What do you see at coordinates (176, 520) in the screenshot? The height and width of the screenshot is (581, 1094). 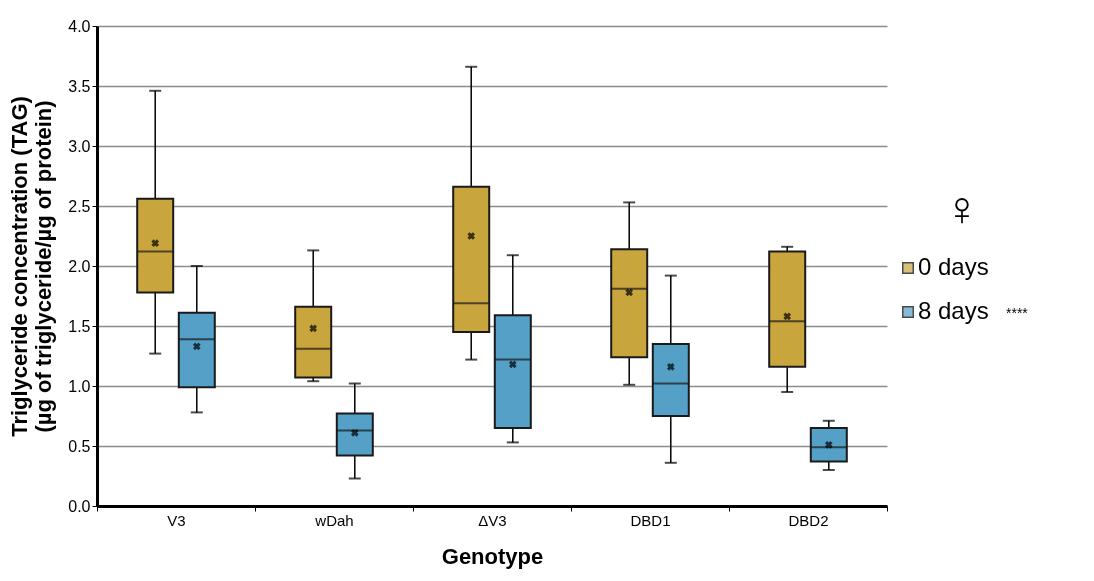 I see `x-tick-label: V3` at bounding box center [176, 520].